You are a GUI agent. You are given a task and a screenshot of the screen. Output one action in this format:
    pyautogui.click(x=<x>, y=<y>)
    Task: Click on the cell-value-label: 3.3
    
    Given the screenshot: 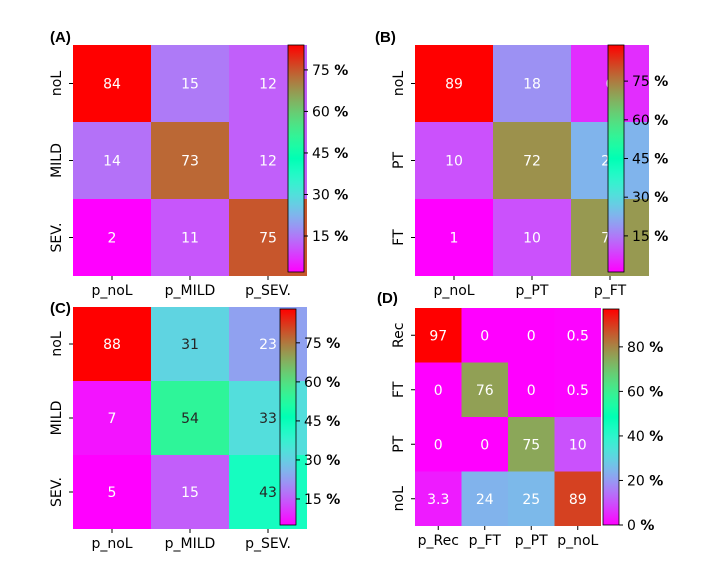 What is the action you would take?
    pyautogui.click(x=438, y=500)
    